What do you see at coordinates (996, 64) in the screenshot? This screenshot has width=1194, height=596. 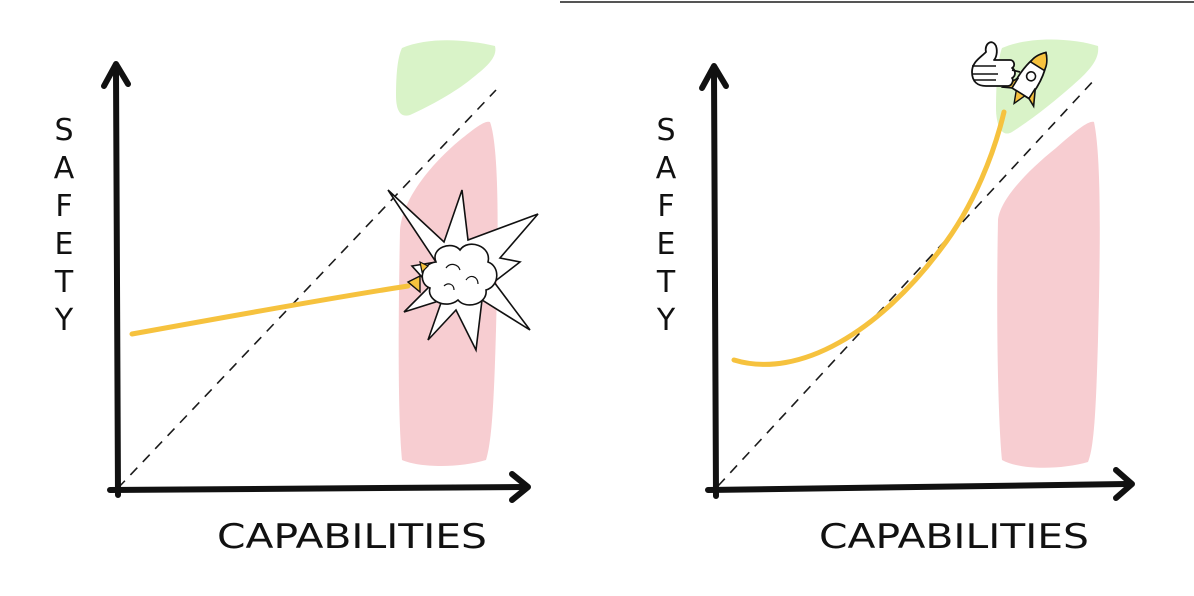 I see `thumbs-up-icon` at bounding box center [996, 64].